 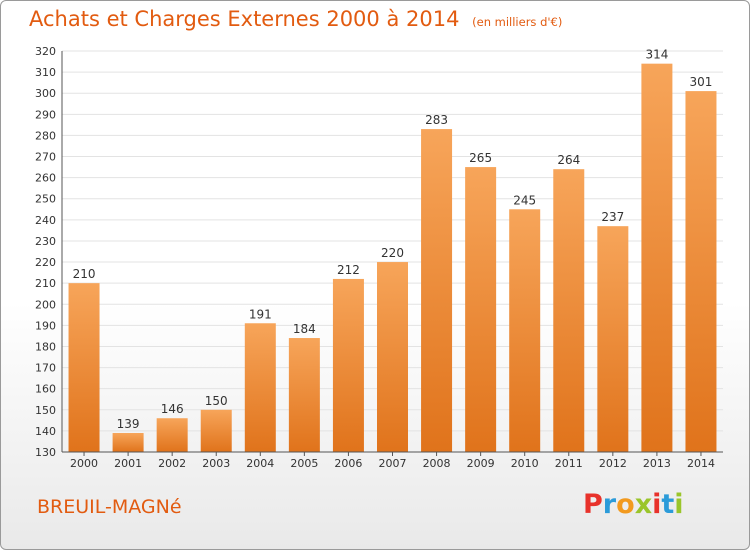 I want to click on y-tick-label: 170, so click(x=45, y=368).